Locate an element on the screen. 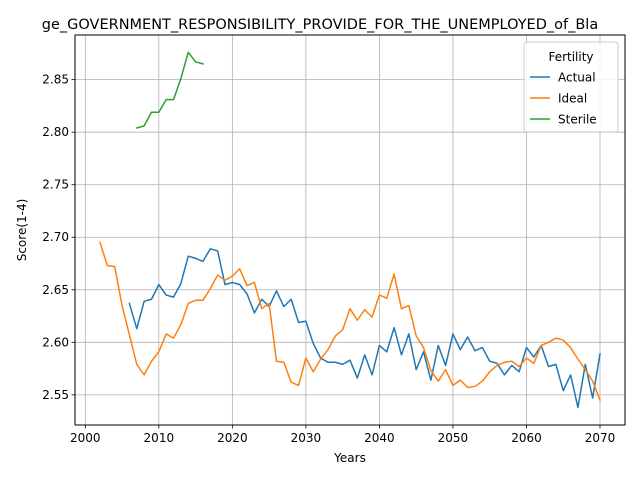 This screenshot has width=640, height=480. y-tick-label: 2.70 is located at coordinates (55, 237).